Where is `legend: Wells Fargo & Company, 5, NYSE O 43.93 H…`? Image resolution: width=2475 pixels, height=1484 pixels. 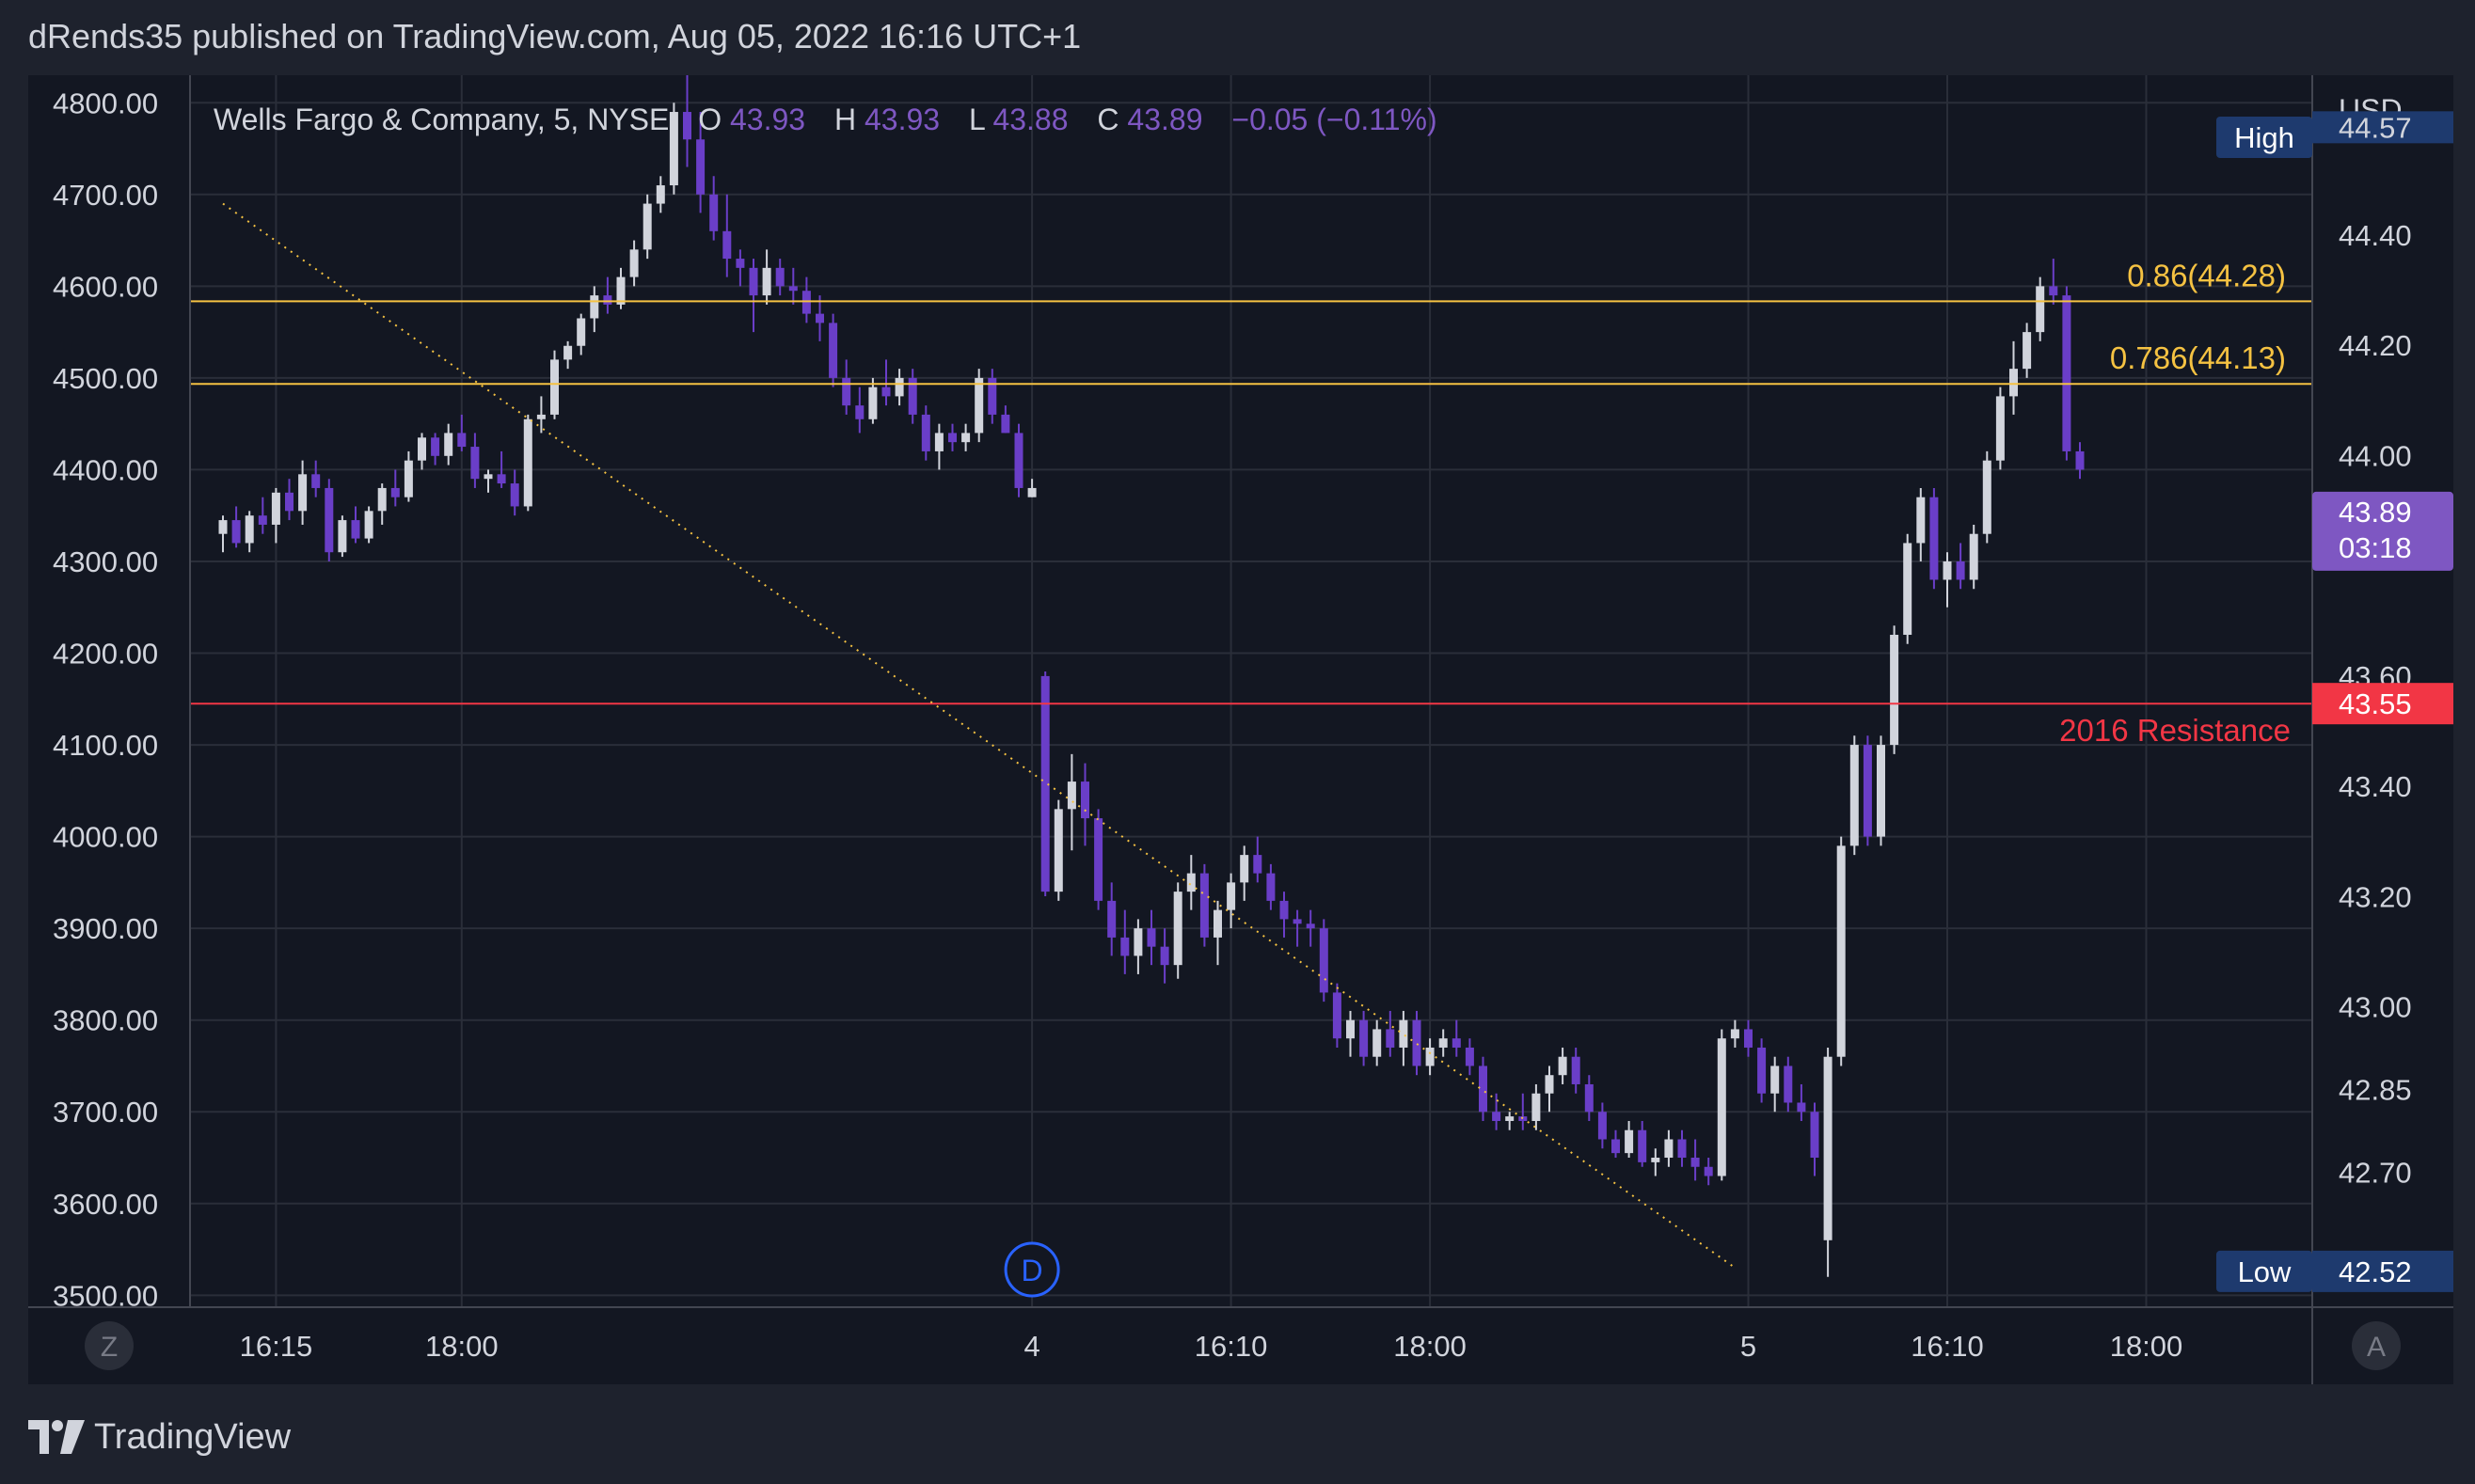 legend: Wells Fargo & Company, 5, NYSE O 43.93 H… is located at coordinates (825, 119).